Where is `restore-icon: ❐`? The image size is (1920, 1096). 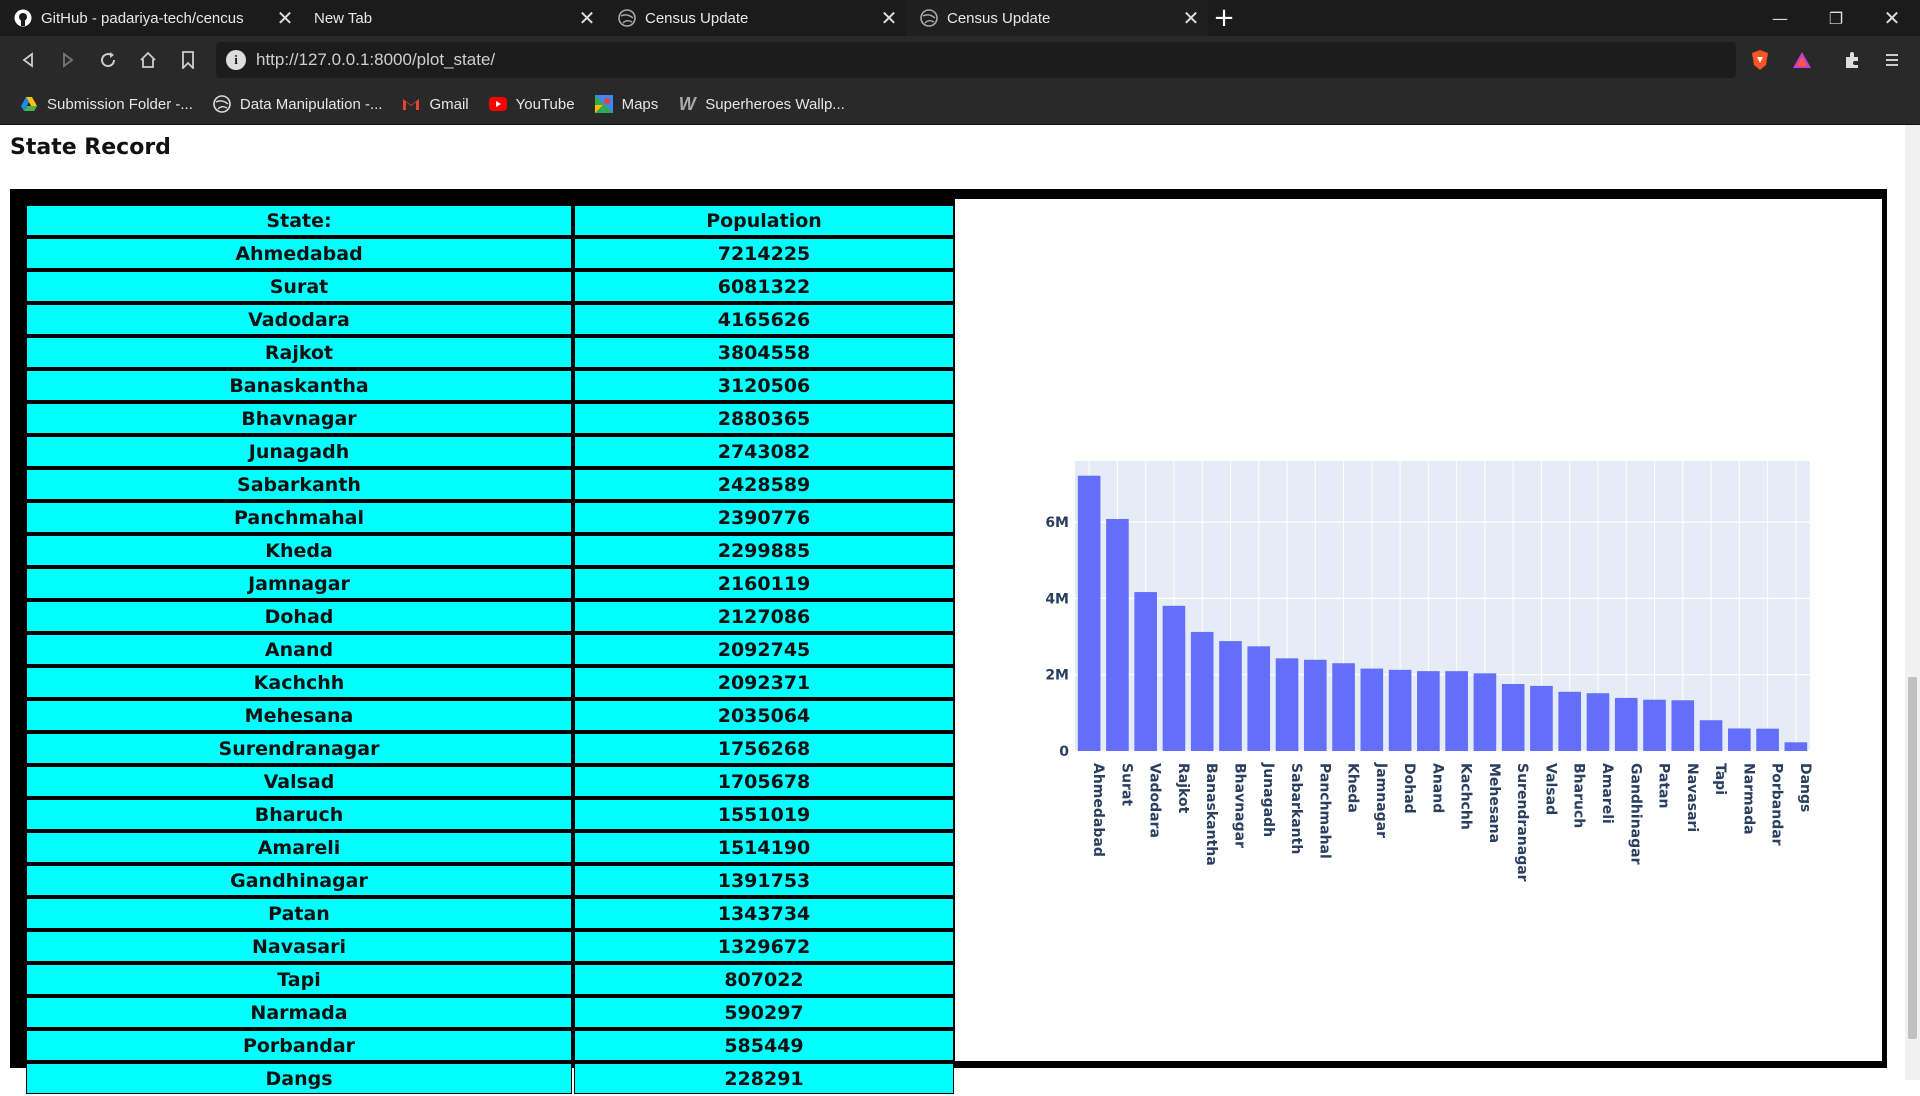 restore-icon: ❐ is located at coordinates (1836, 18).